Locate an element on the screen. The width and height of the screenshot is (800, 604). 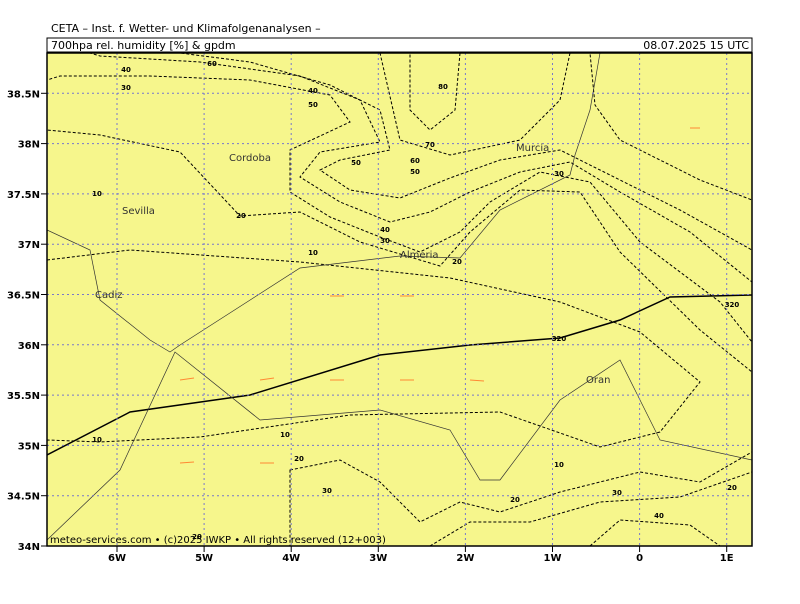
humidity-40-50-south is located at coordinates (655, 532).